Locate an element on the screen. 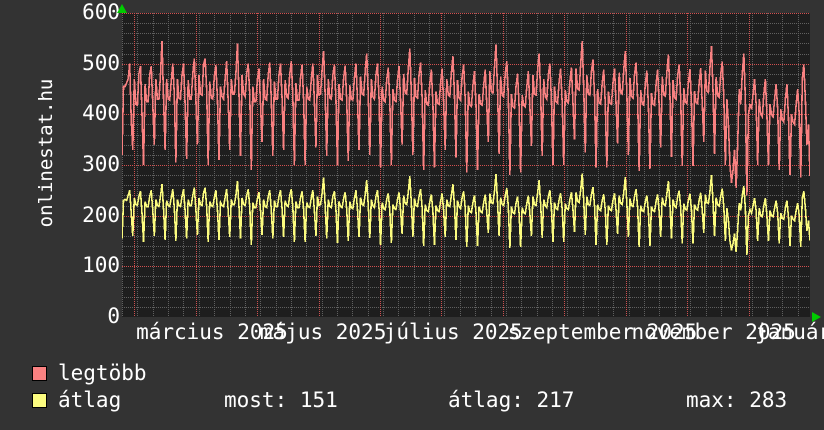 The image size is (824, 430). legend-label-atlag: átlag is located at coordinates (90, 400).